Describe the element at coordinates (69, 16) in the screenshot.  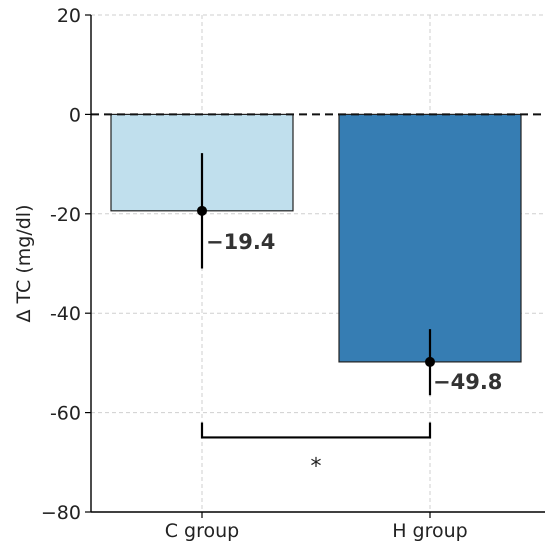
I see `y-tick-label: 20` at that location.